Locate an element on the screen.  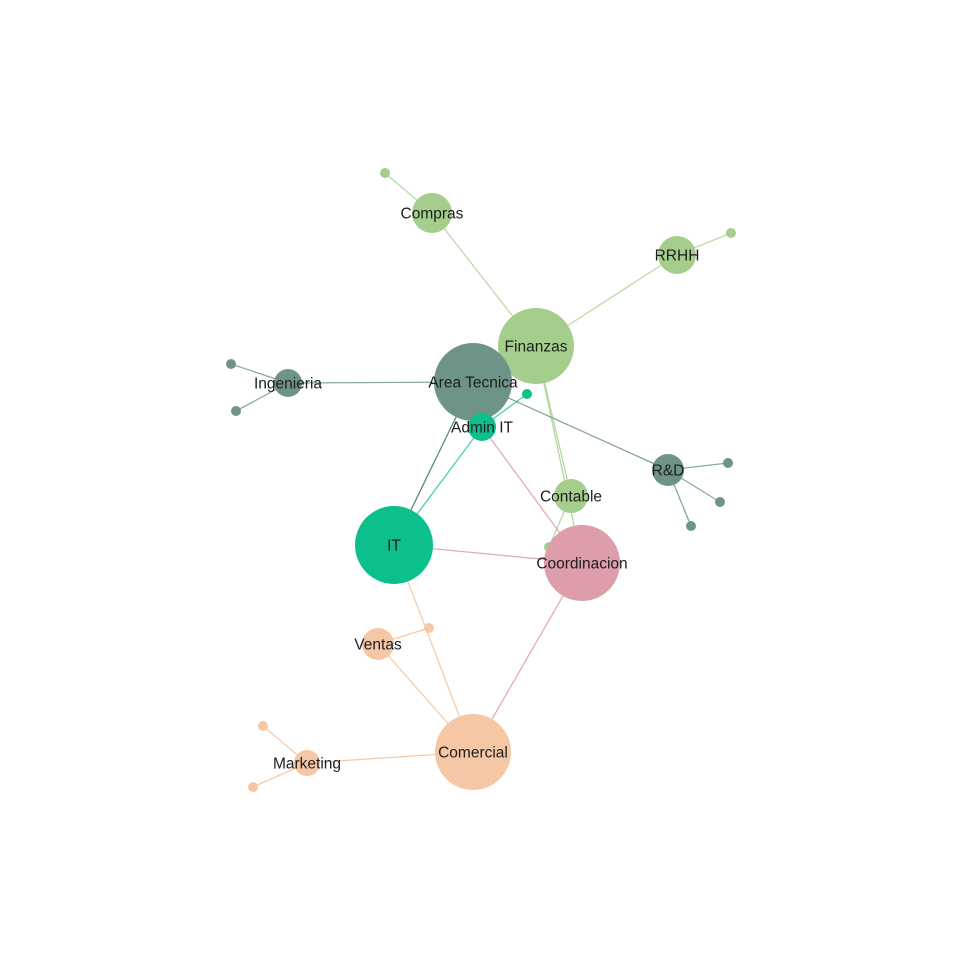
node-coordinacion is located at coordinates (582, 563).